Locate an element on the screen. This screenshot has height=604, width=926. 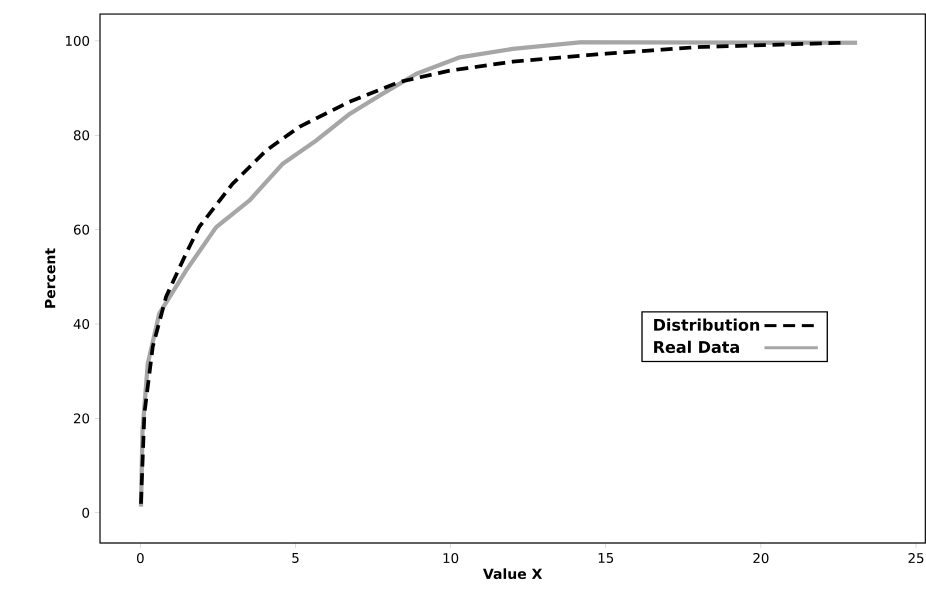
y-tick-label: 80 is located at coordinates (82, 135).